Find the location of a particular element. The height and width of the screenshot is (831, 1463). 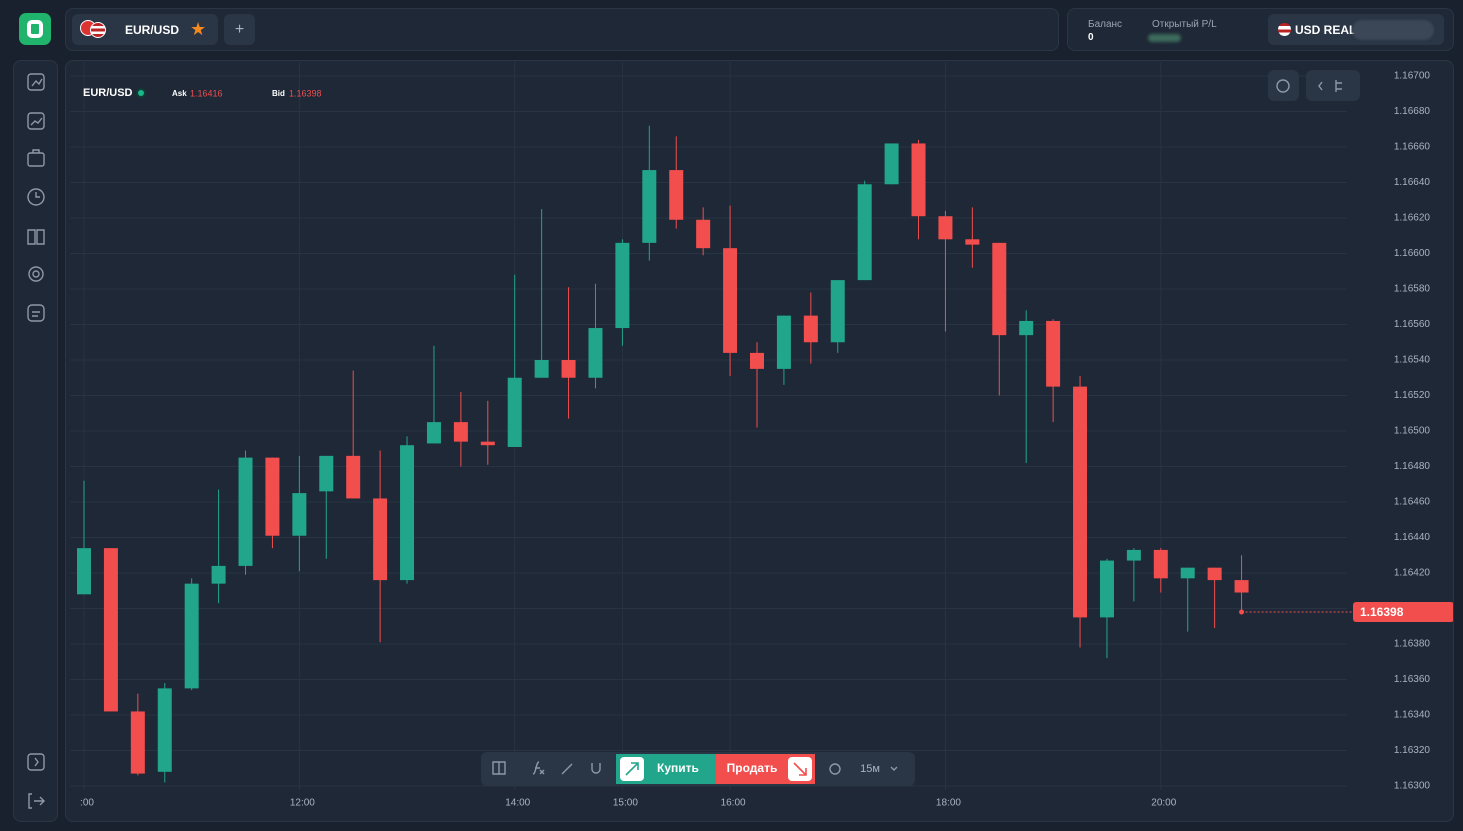

y-tick-label: 1.16660 is located at coordinates (1412, 147).